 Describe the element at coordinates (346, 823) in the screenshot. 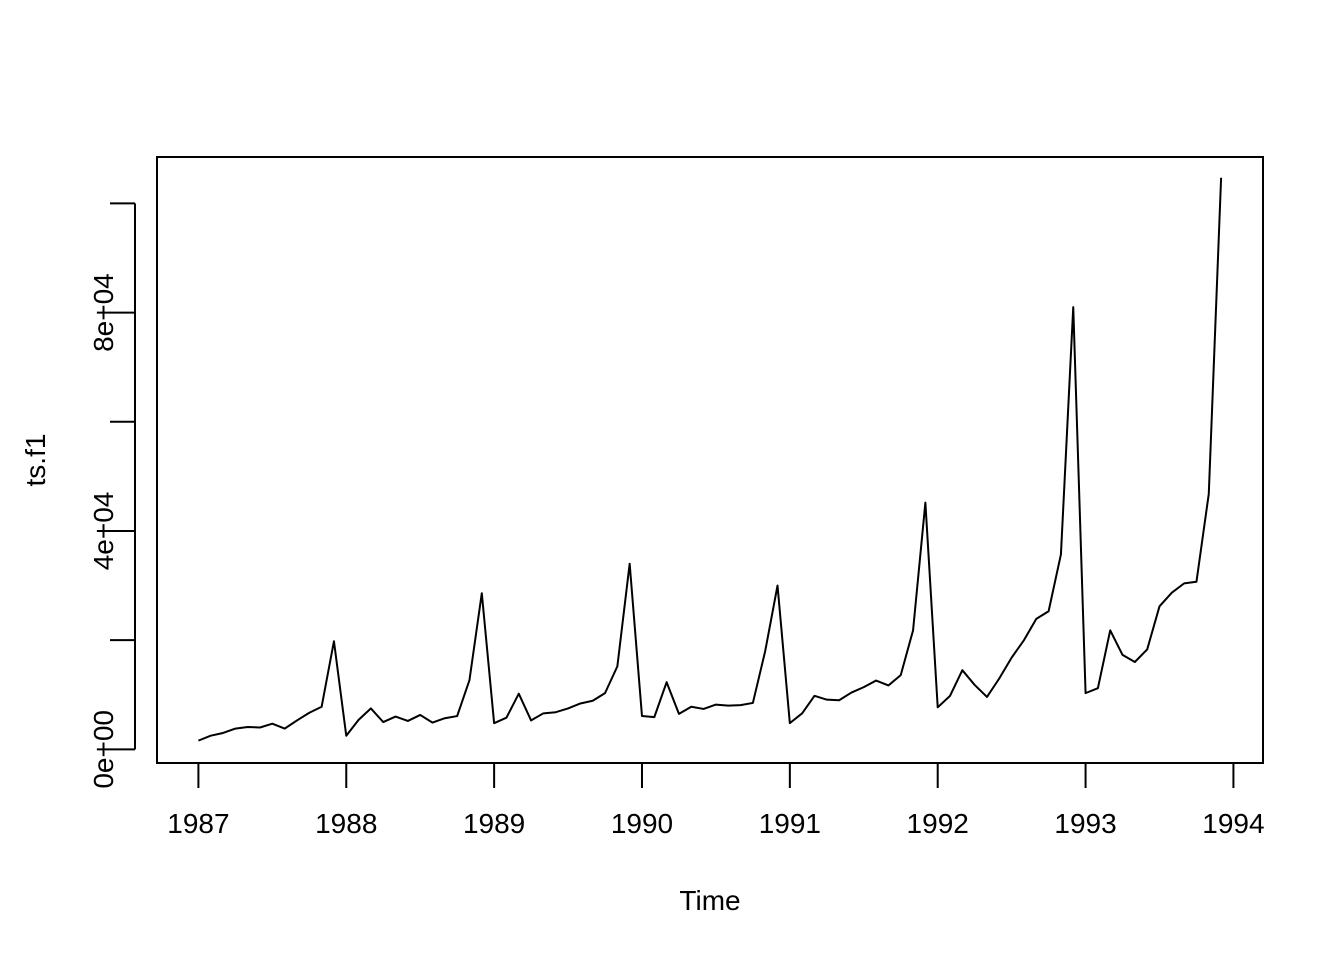

I see `x-tick-label: 1988` at that location.